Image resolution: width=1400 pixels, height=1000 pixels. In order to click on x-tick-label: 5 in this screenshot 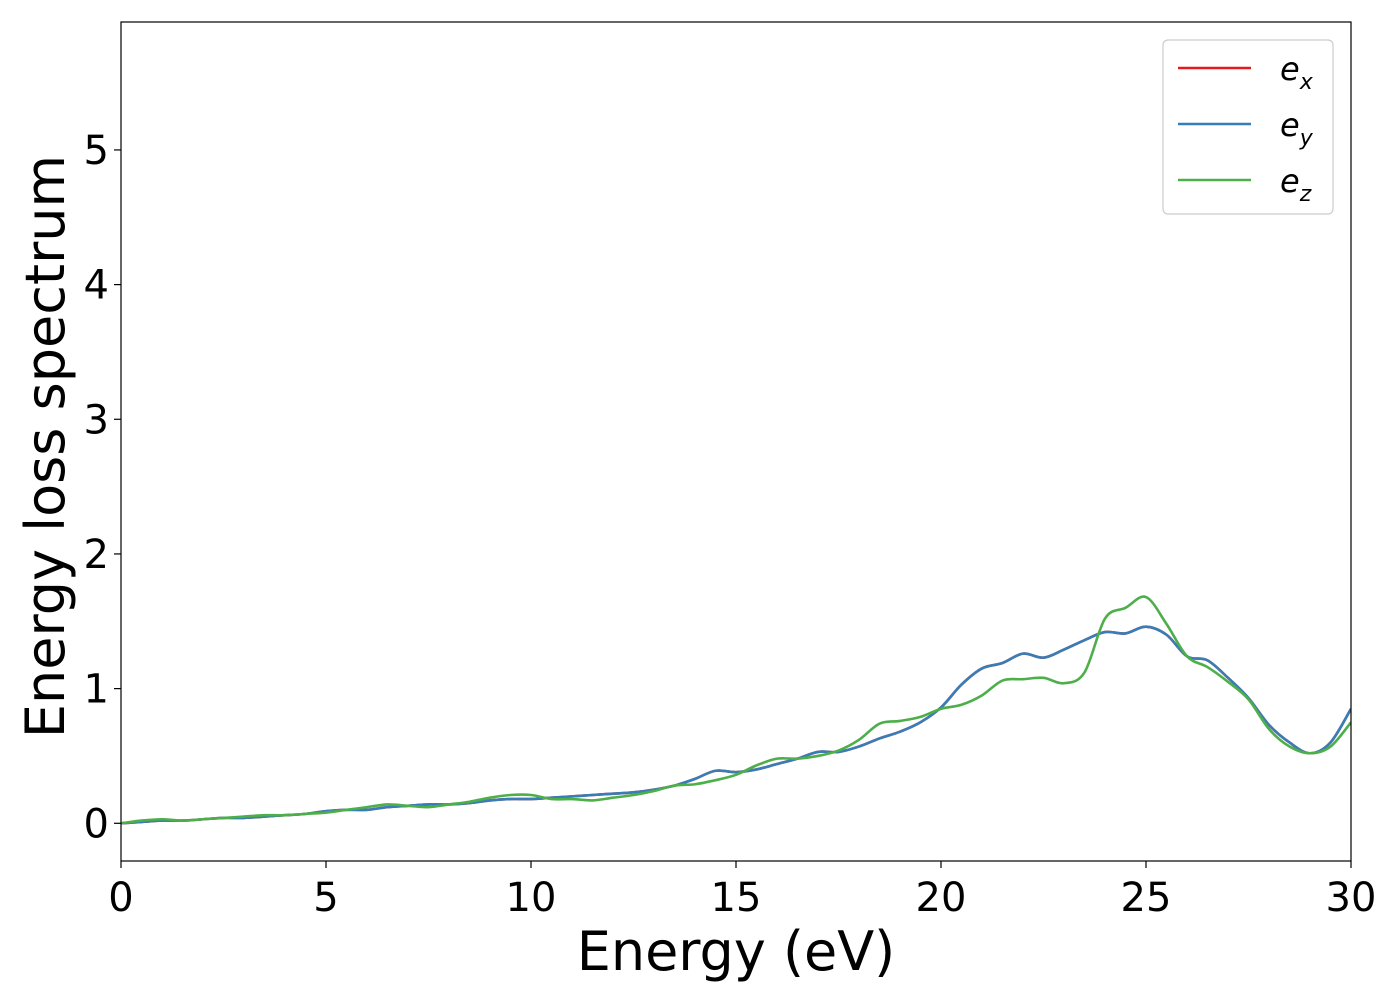, I will do `click(325, 898)`.